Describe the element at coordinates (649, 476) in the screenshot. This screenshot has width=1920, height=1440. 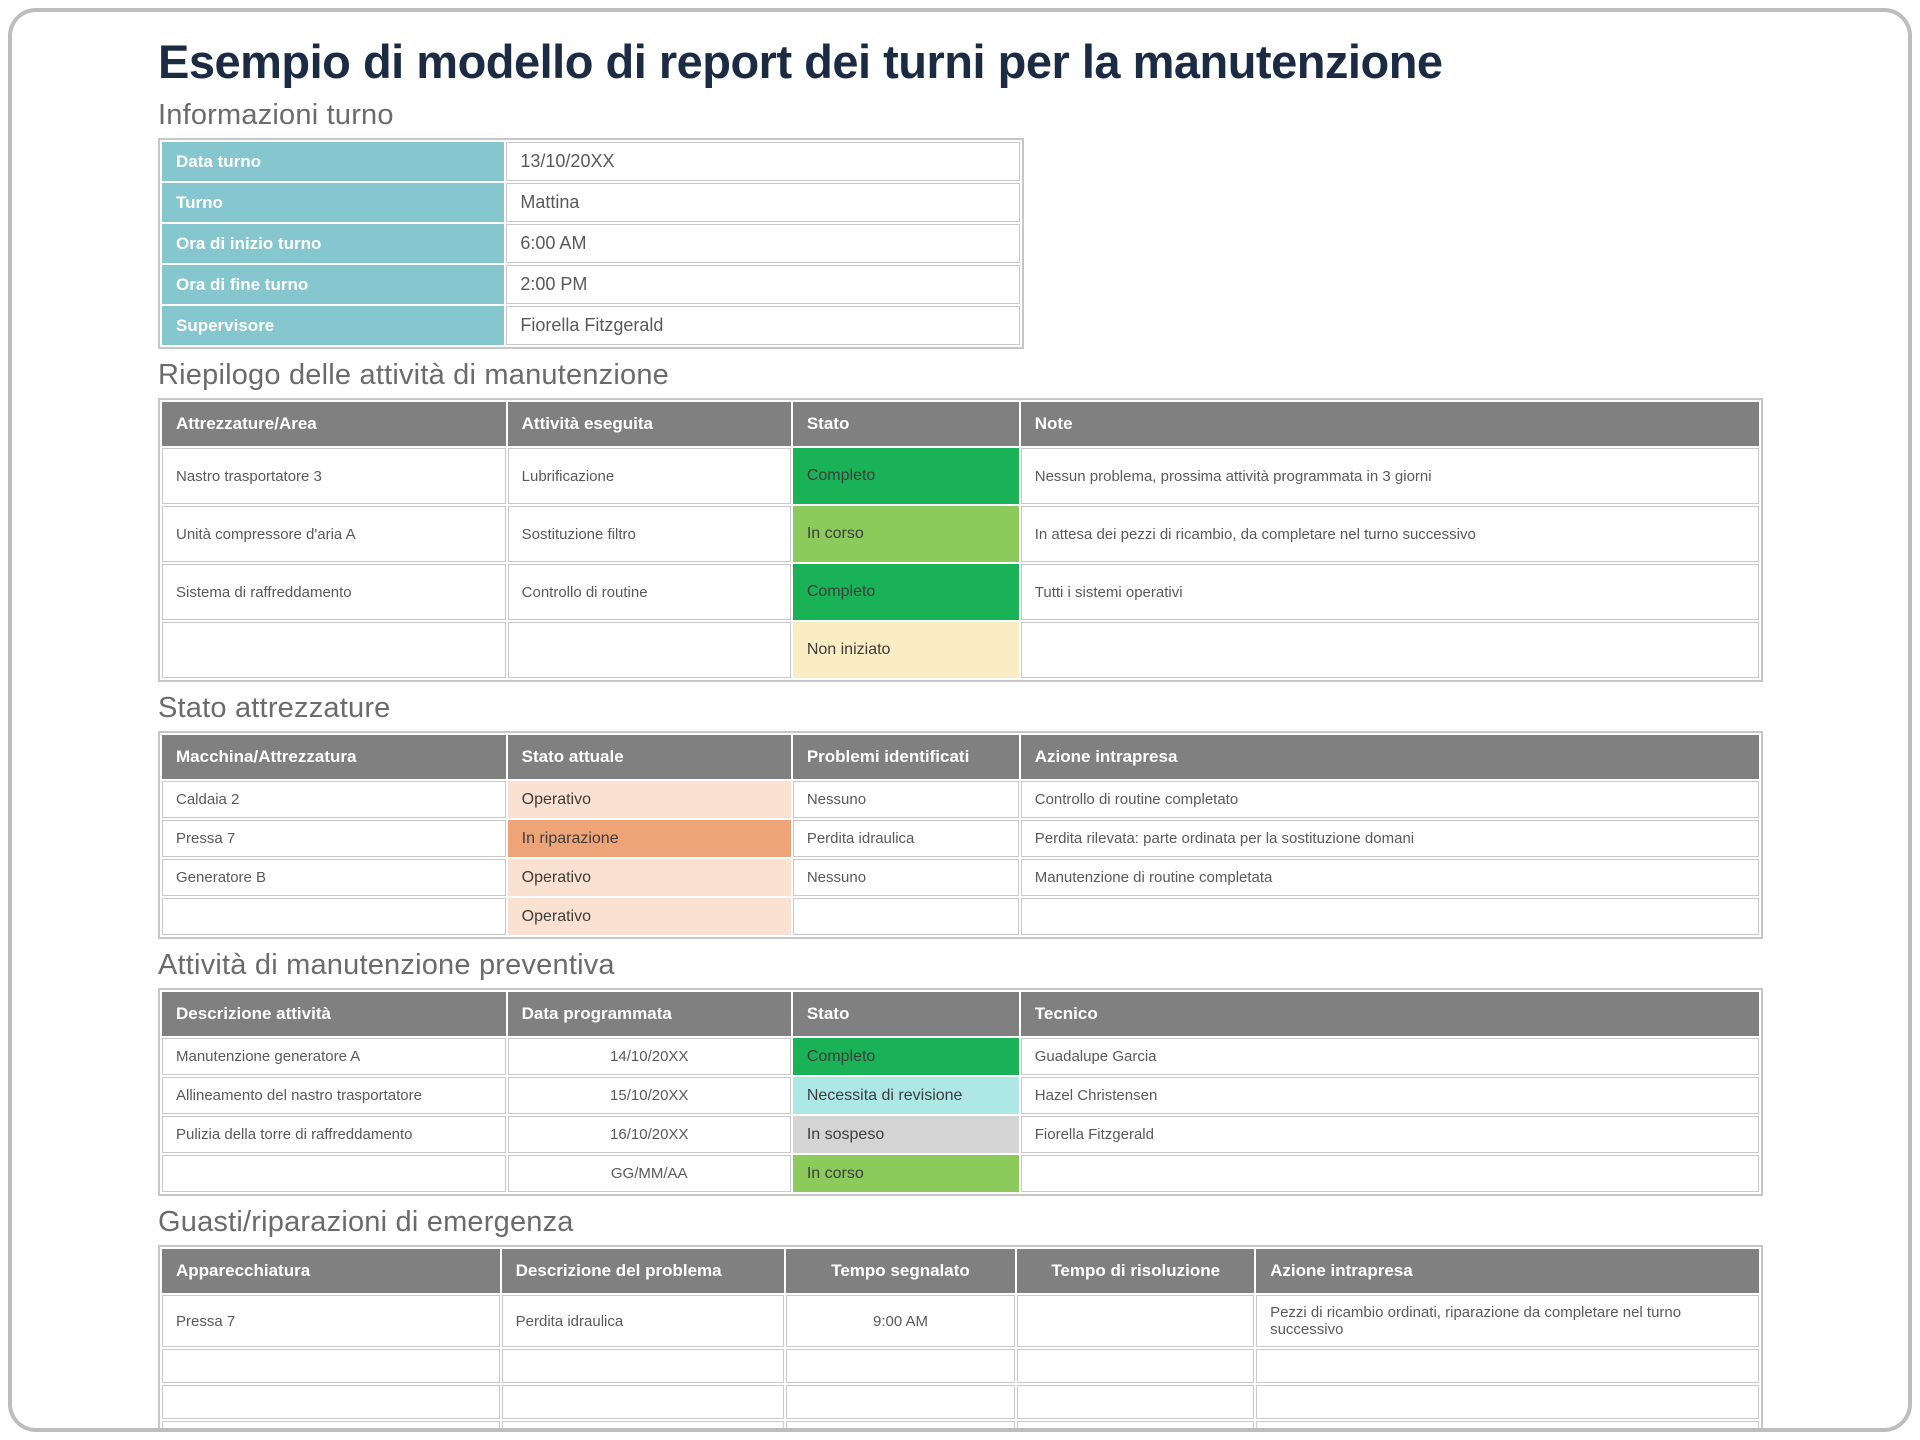
I see `cell-activity: Lubrificazione` at that location.